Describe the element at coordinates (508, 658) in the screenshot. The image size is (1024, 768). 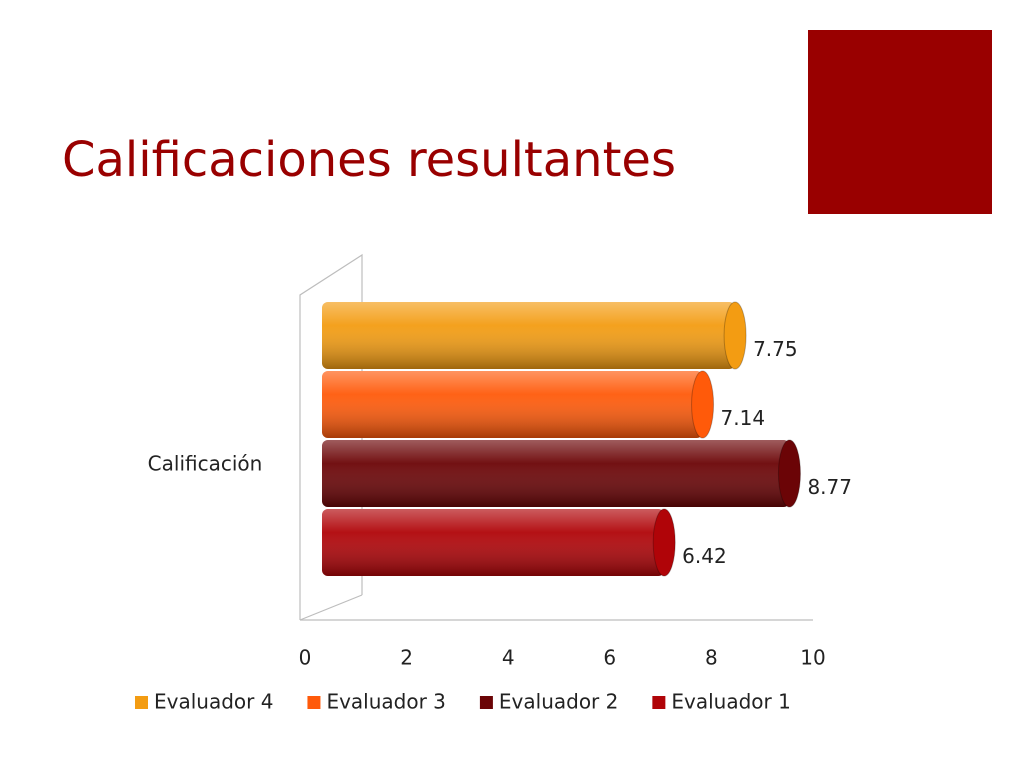
I see `x-tick-label: 4` at that location.